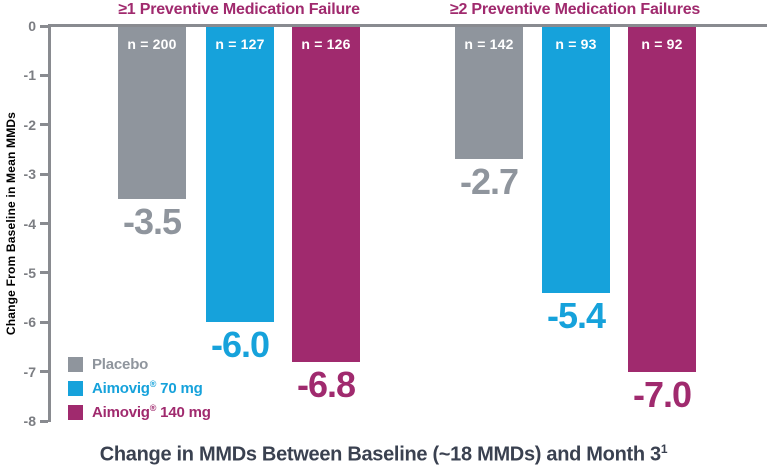 The width and height of the screenshot is (767, 467). I want to click on y-tick-label: -3, so click(29, 174).